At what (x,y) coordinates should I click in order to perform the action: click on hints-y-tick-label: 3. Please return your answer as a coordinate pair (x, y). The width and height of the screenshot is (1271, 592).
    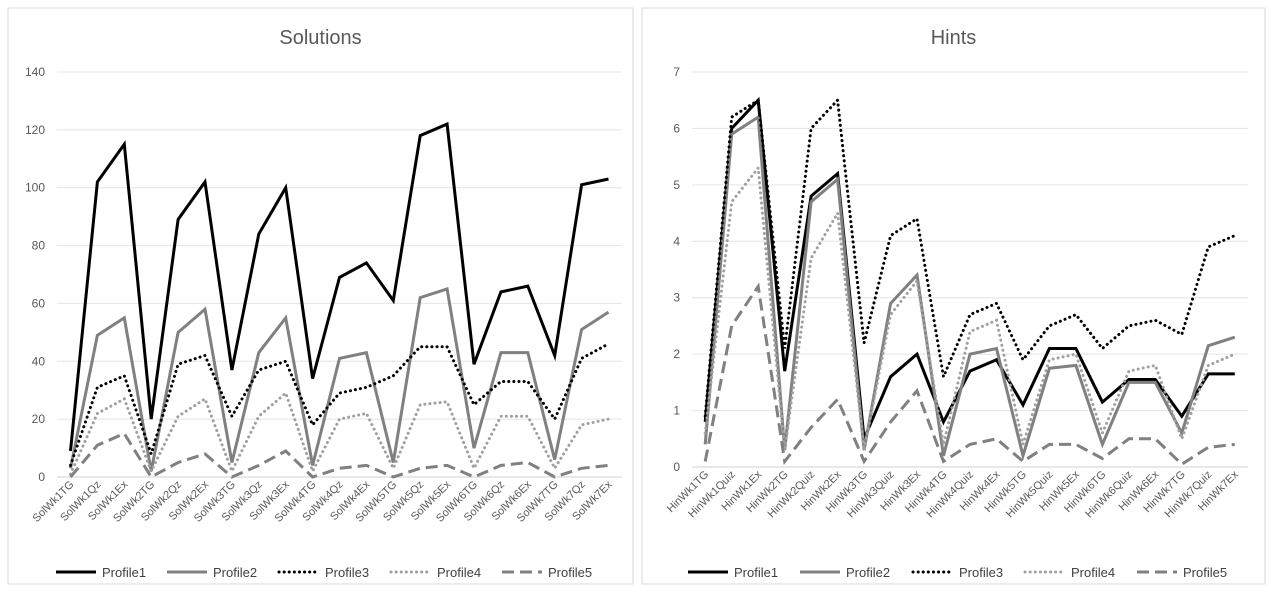
    Looking at the image, I should click on (676, 298).